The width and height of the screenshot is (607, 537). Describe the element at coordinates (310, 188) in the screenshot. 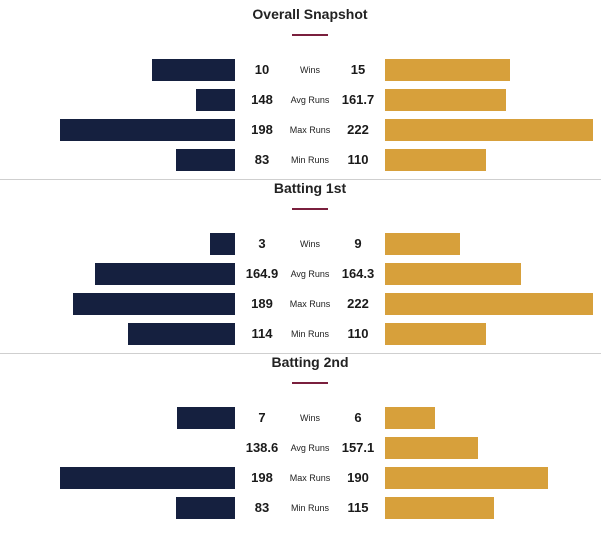

I see `section-title: Batting 1st` at that location.